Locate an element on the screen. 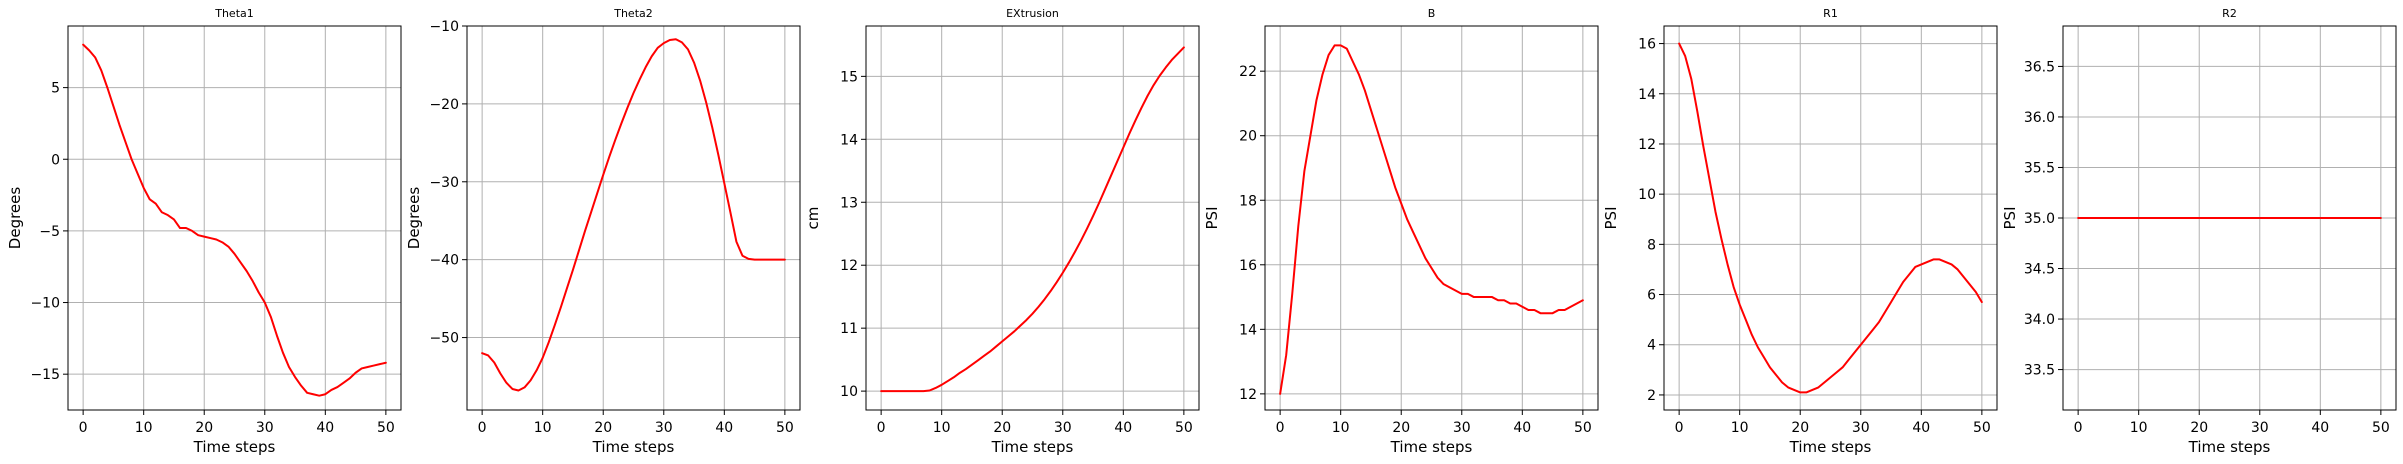 The height and width of the screenshot is (464, 2403). y-tick-label: −15 is located at coordinates (45, 375).